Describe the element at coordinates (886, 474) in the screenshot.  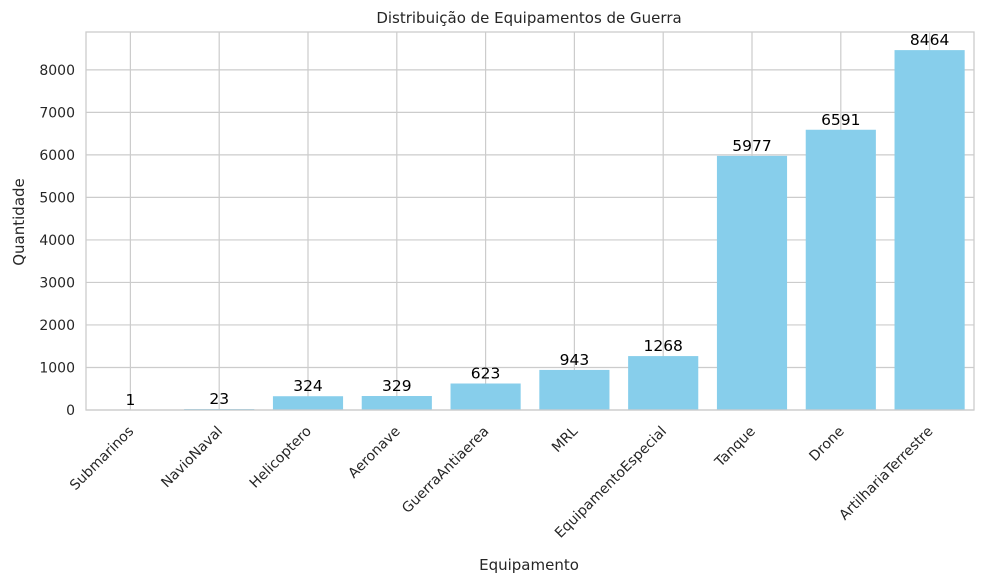
I see `x-tick-label: ArtilhariaTerrestre` at that location.